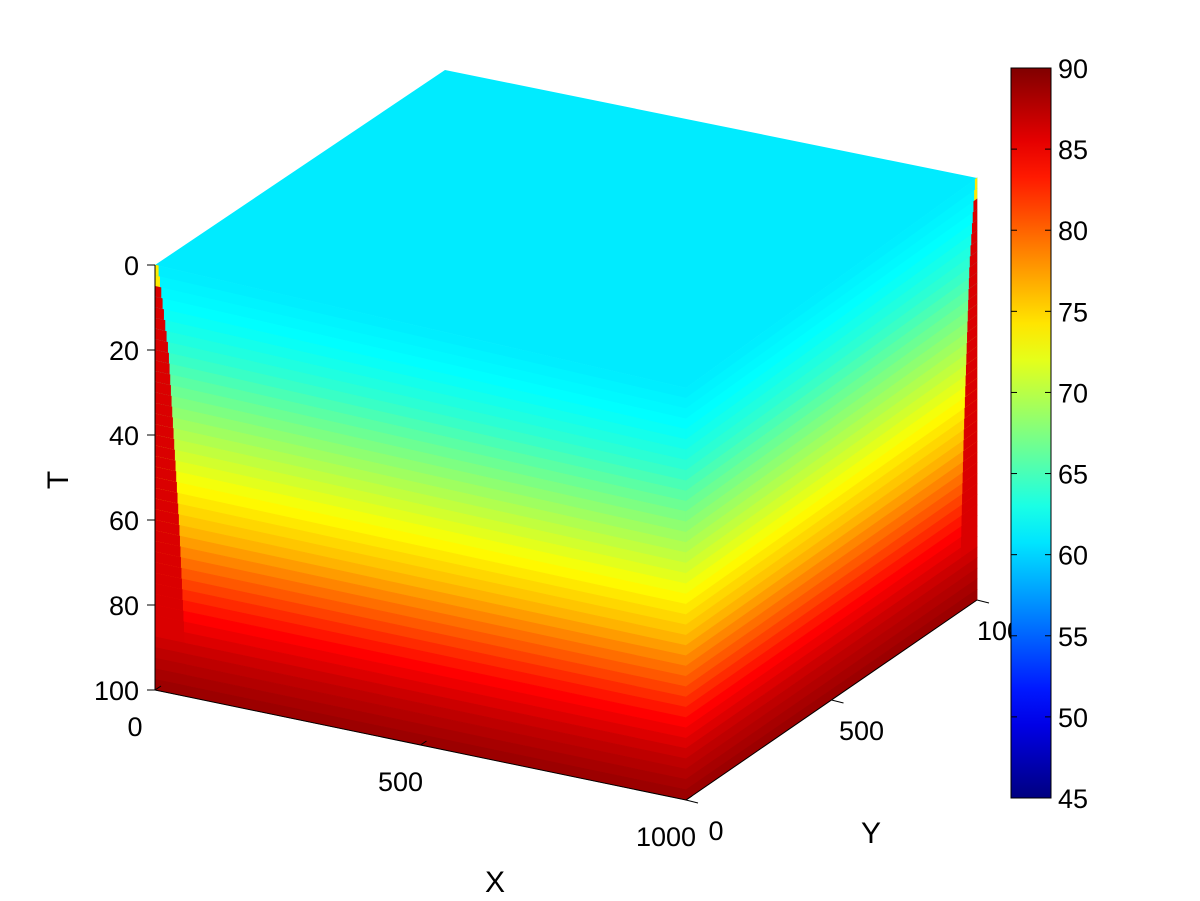 The image size is (1200, 901). I want to click on z-tick-label: 80, so click(124, 606).